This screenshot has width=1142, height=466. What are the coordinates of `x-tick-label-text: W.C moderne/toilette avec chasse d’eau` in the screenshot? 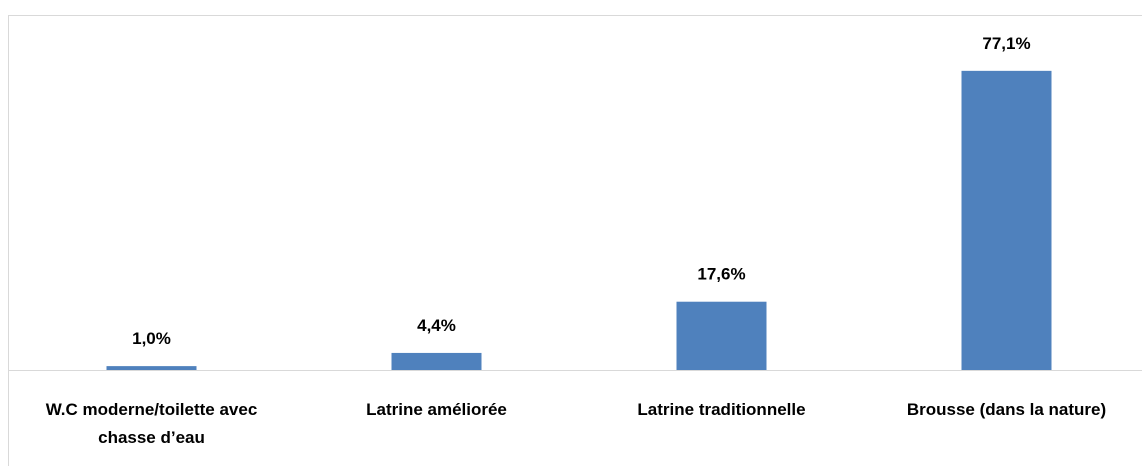 It's located at (151, 423).